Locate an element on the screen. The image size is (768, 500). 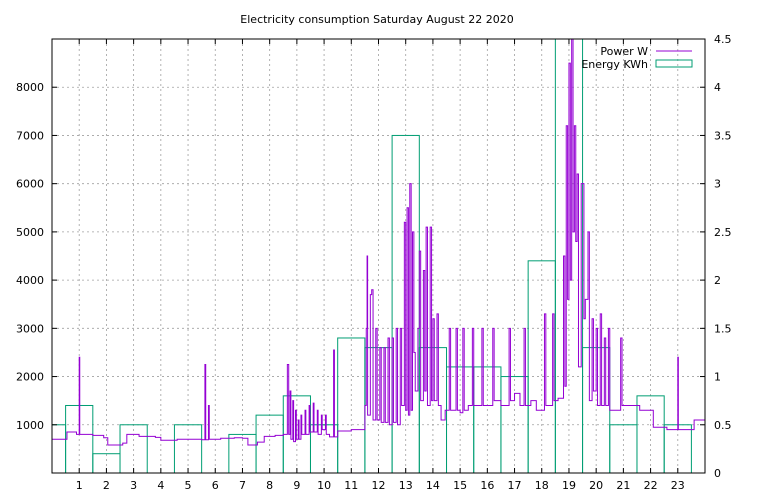
y-tick-label-left: 3000 is located at coordinates (30, 328).